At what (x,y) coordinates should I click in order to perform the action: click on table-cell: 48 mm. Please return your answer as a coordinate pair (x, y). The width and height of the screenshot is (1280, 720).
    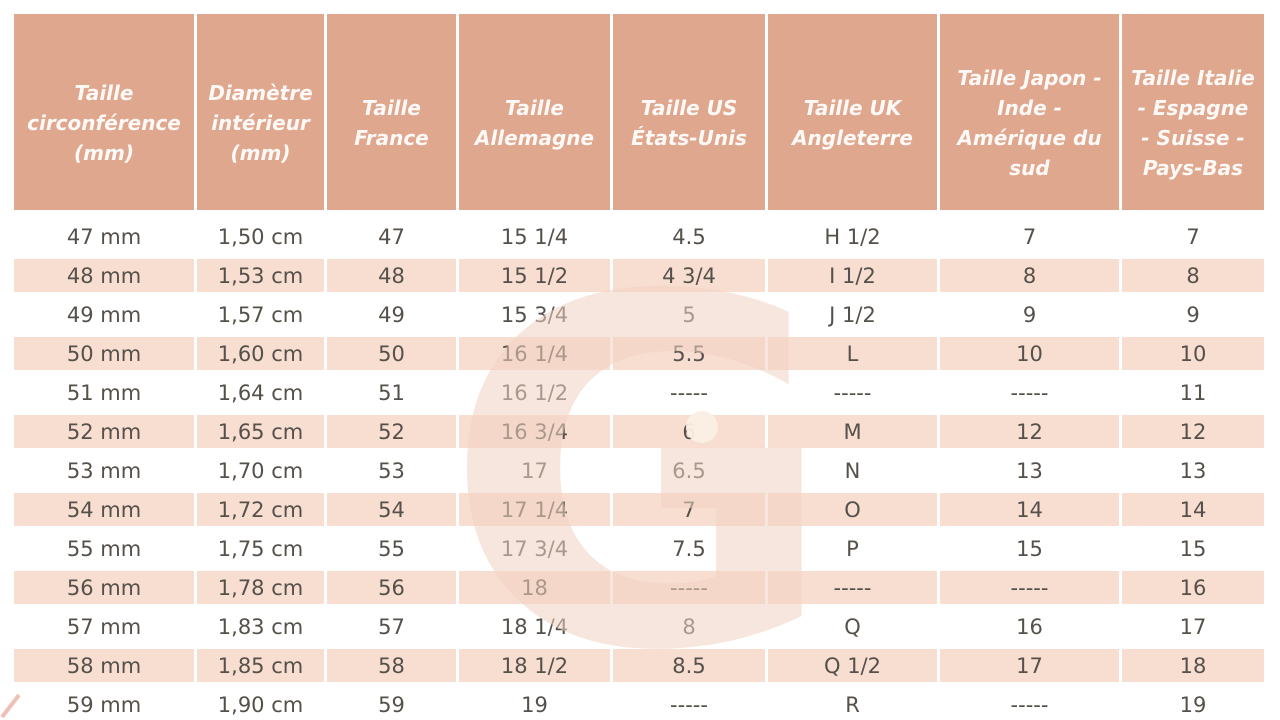
    Looking at the image, I should click on (105, 275).